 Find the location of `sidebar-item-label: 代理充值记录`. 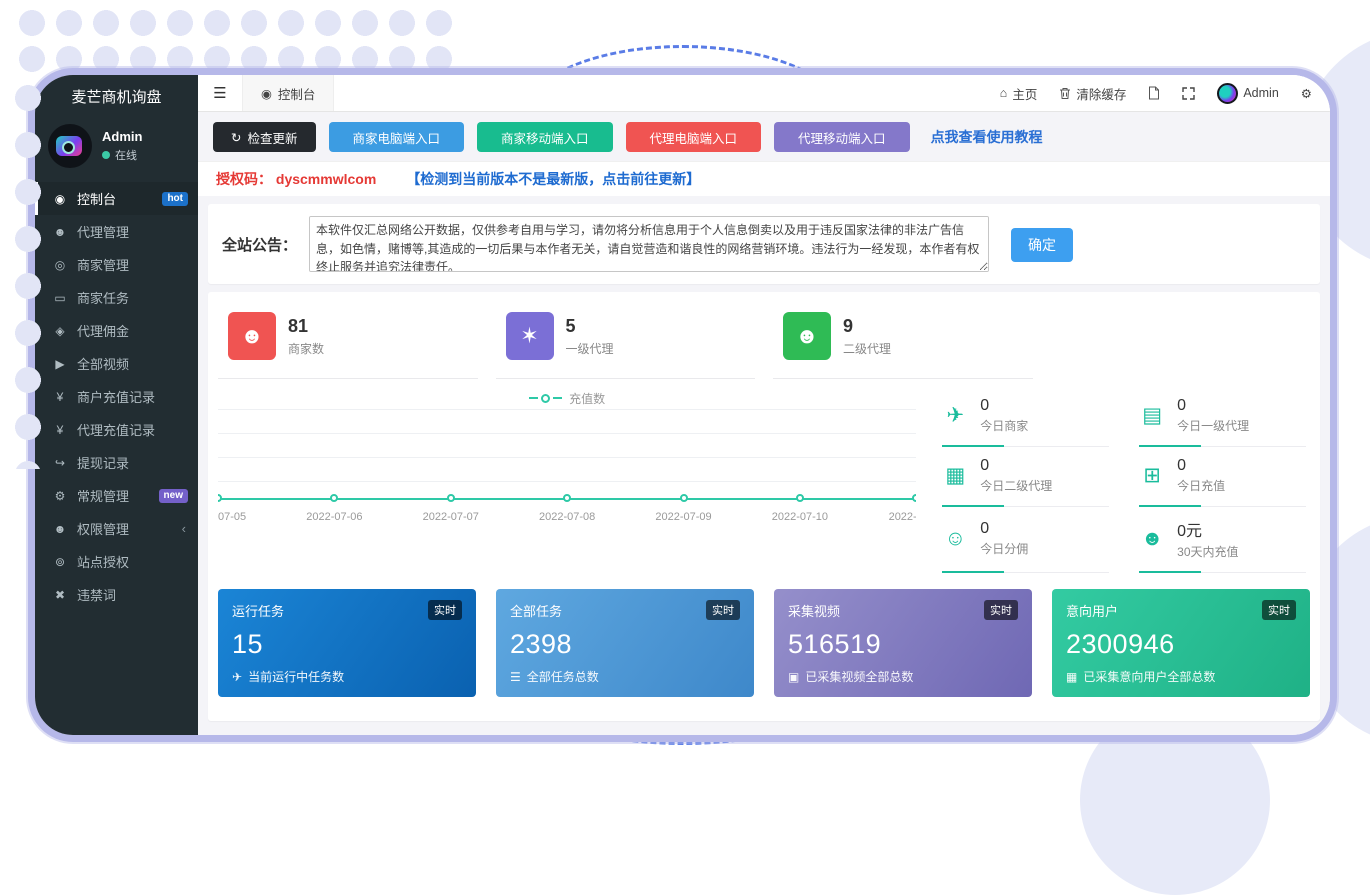

sidebar-item-label: 代理充值记录 is located at coordinates (116, 430).